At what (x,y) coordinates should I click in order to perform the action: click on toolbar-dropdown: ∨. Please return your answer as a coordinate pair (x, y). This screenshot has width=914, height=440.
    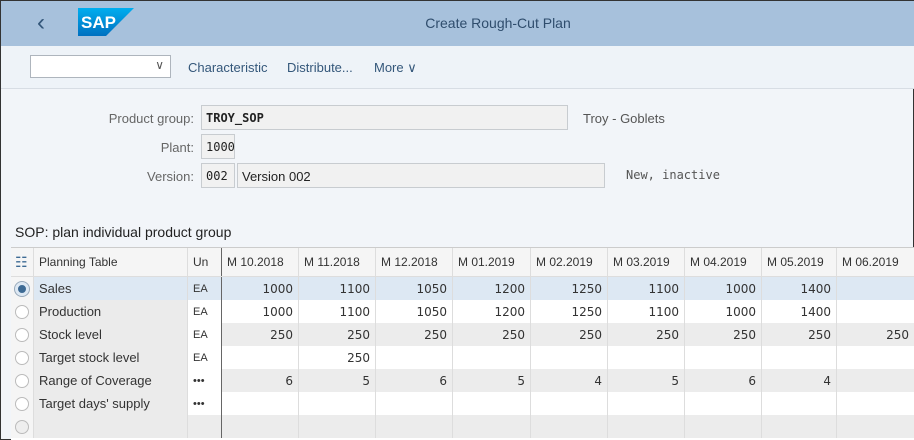
    Looking at the image, I should click on (100, 66).